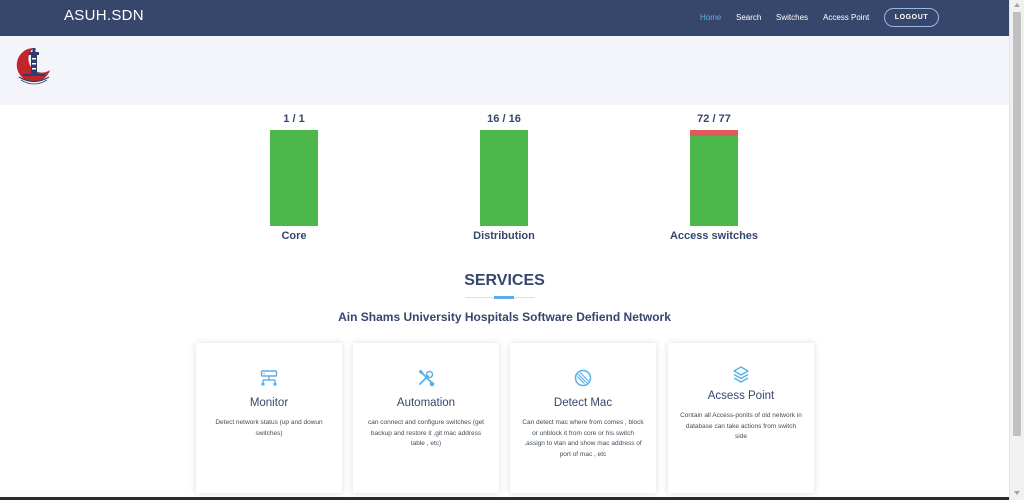 The width and height of the screenshot is (1024, 500). What do you see at coordinates (741, 374) in the screenshot?
I see `layers-icon` at bounding box center [741, 374].